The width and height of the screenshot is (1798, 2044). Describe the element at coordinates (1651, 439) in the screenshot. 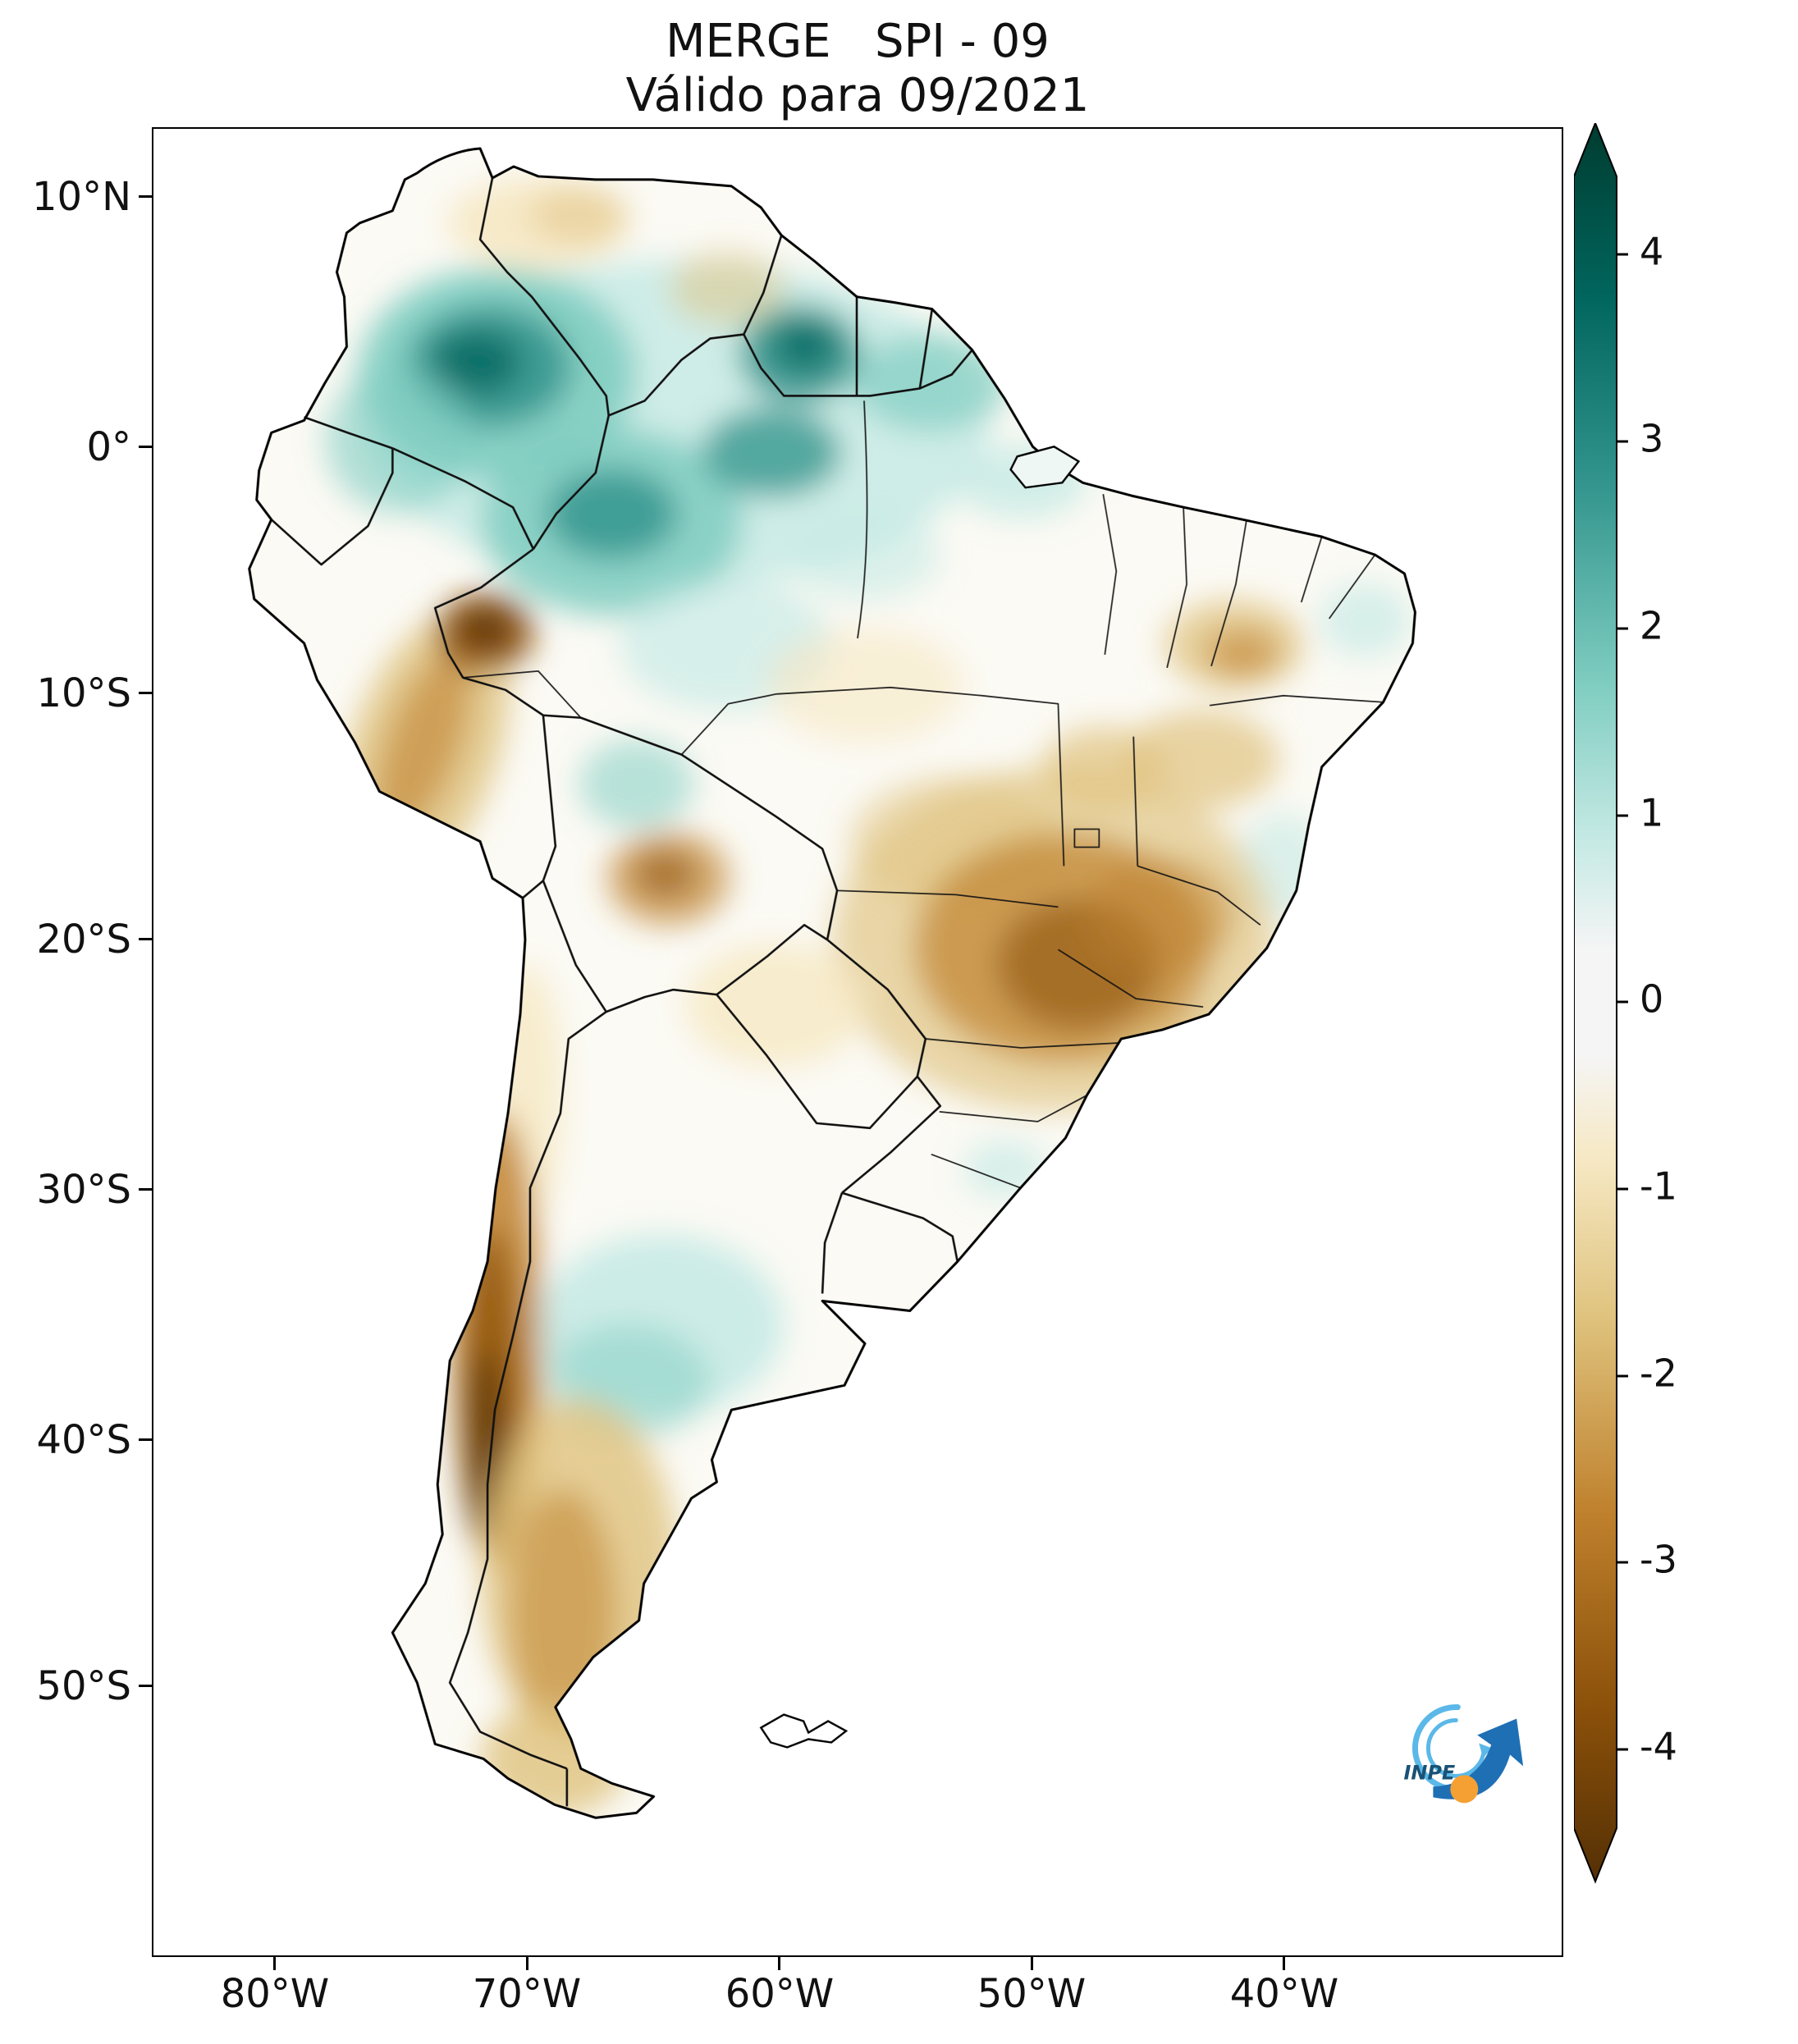

I see `colorbar-label-3: 3` at that location.